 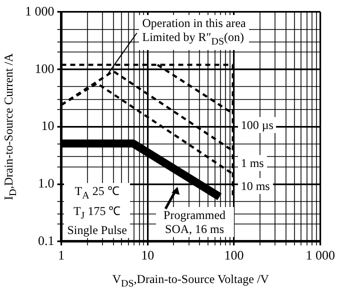 I want to click on series-label: 100 µs, so click(x=257, y=125).